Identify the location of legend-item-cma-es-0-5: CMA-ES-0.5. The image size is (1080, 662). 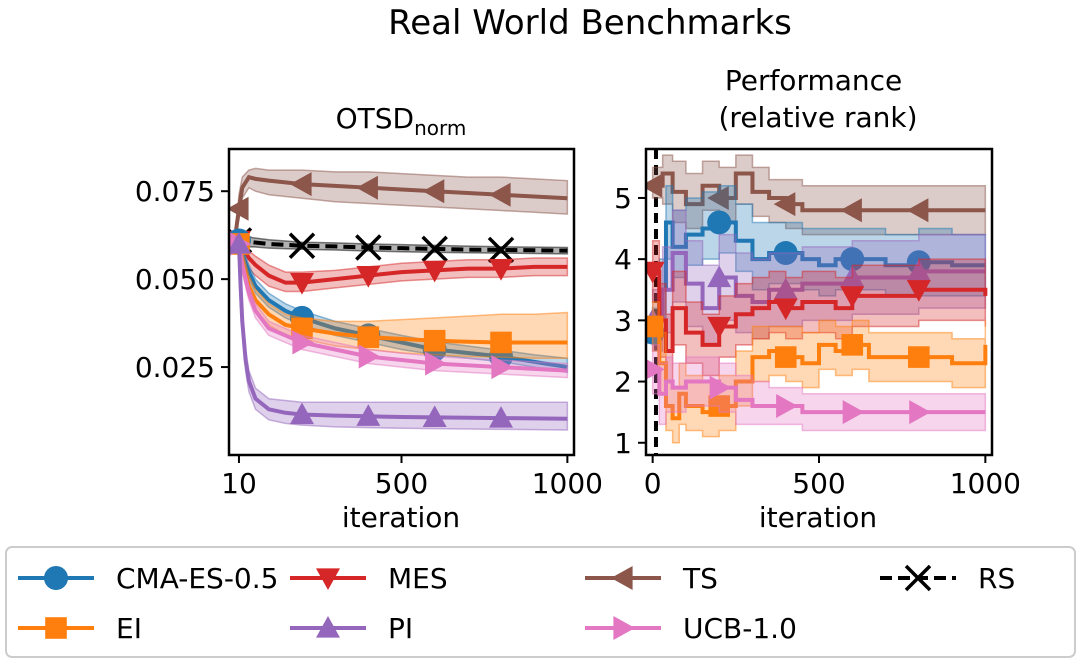
(148, 578).